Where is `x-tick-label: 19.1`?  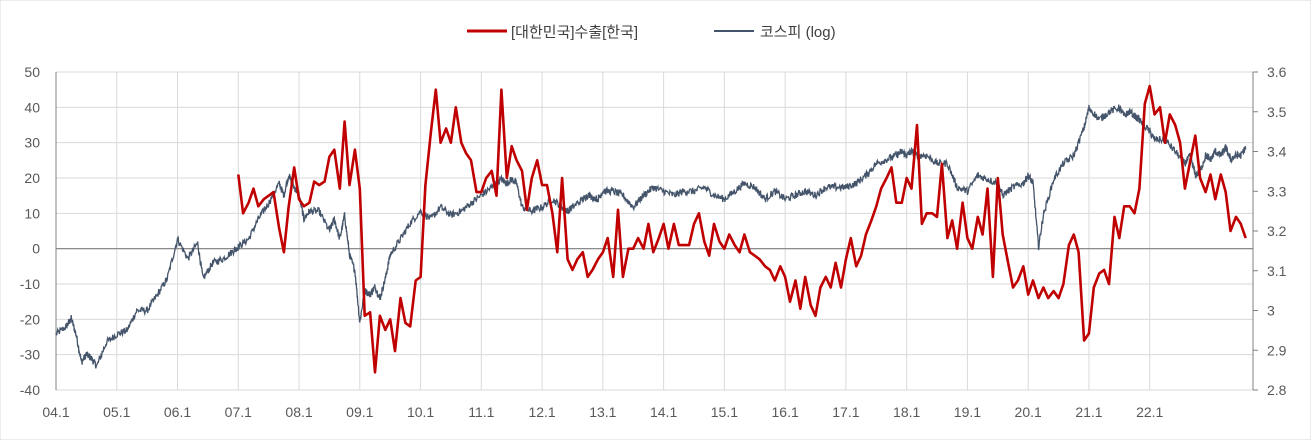 x-tick-label: 19.1 is located at coordinates (967, 412).